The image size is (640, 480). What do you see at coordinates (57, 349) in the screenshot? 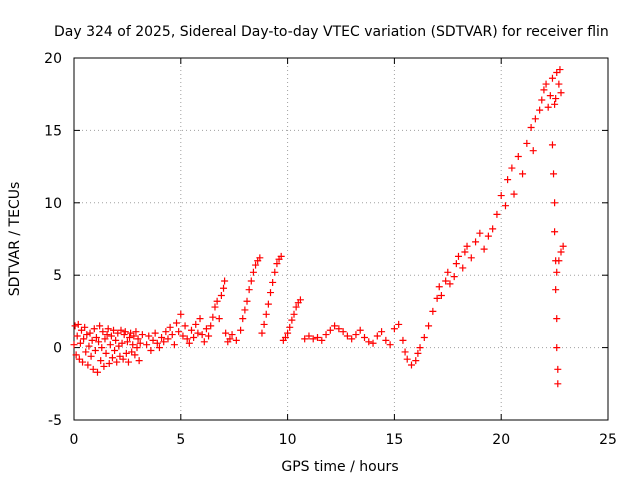
I see `y-tick-label: 0` at bounding box center [57, 349].